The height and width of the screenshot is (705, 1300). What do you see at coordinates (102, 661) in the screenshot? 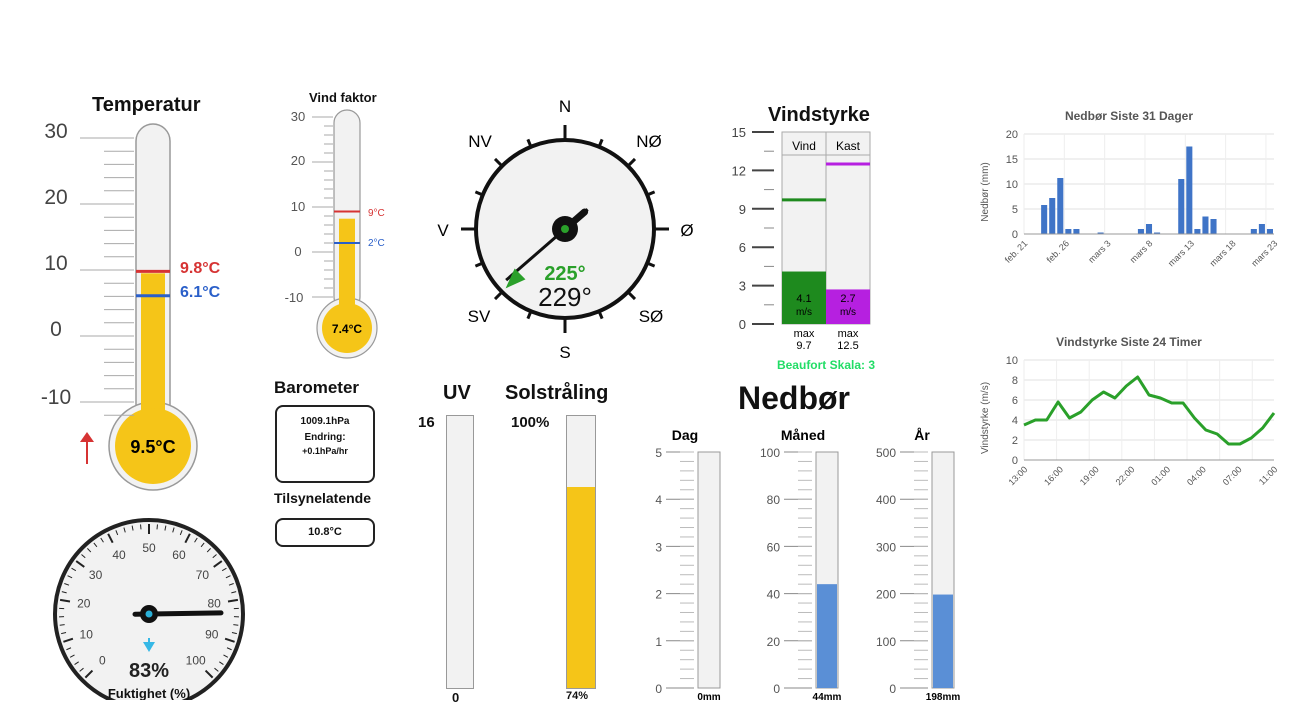
I see `humidity-tick-label: 0` at bounding box center [102, 661].